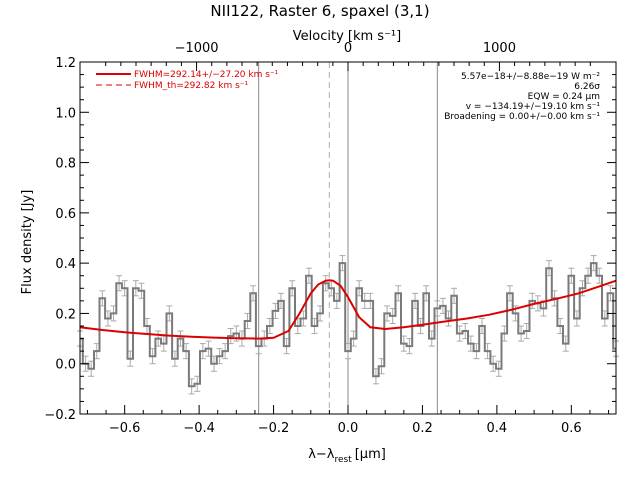 The image size is (640, 480). I want to click on y-tick-label: 1.0, so click(65, 113).